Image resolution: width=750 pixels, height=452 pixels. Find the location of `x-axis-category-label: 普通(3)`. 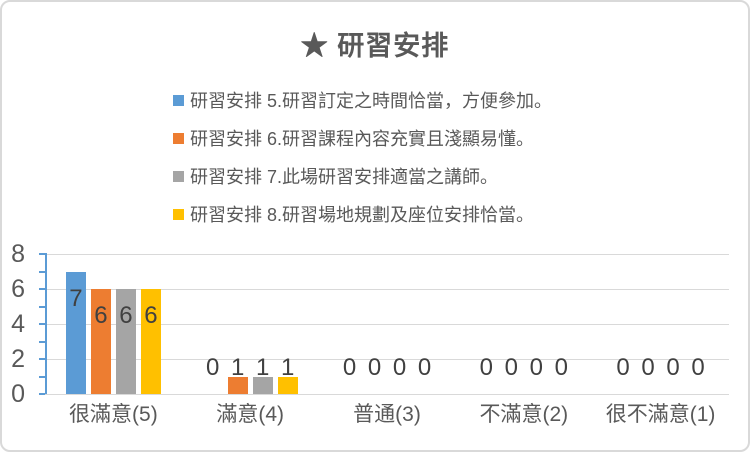

x-axis-category-label: 普通(3) is located at coordinates (387, 414).